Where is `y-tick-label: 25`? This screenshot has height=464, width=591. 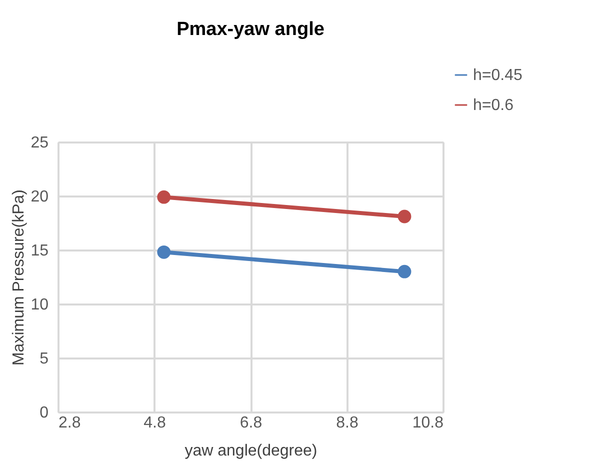
y-tick-label: 25 is located at coordinates (39, 143).